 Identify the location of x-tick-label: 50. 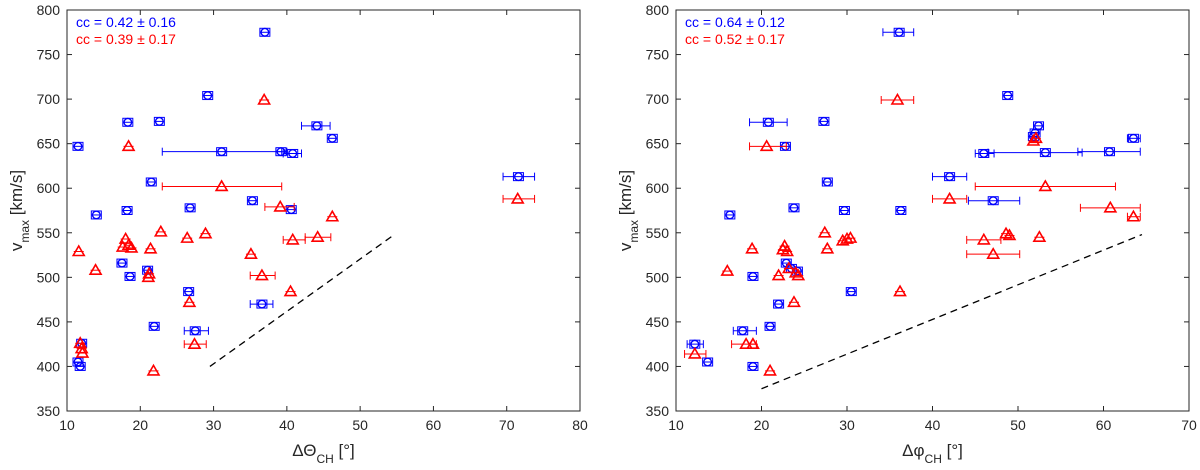
(1018, 425).